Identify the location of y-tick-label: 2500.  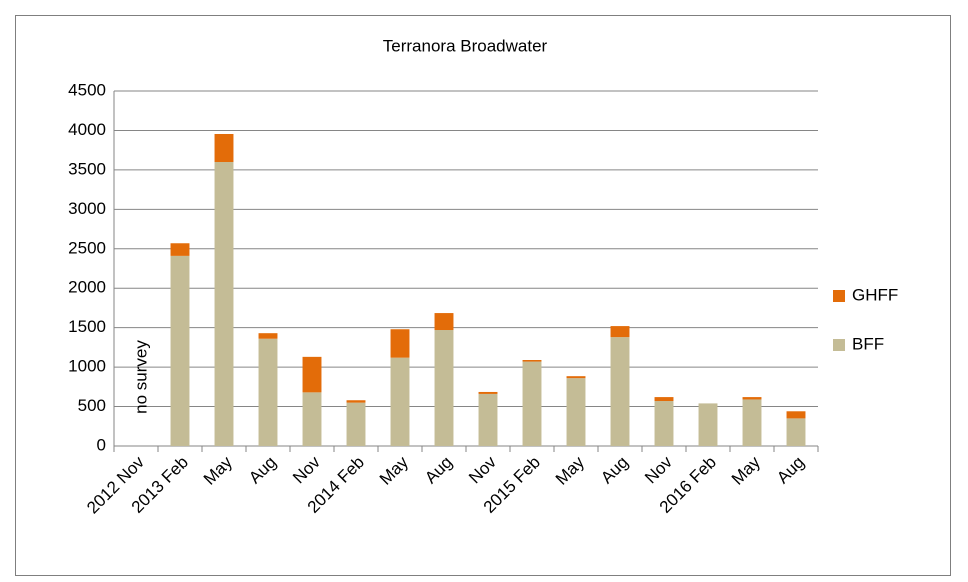
(87, 247).